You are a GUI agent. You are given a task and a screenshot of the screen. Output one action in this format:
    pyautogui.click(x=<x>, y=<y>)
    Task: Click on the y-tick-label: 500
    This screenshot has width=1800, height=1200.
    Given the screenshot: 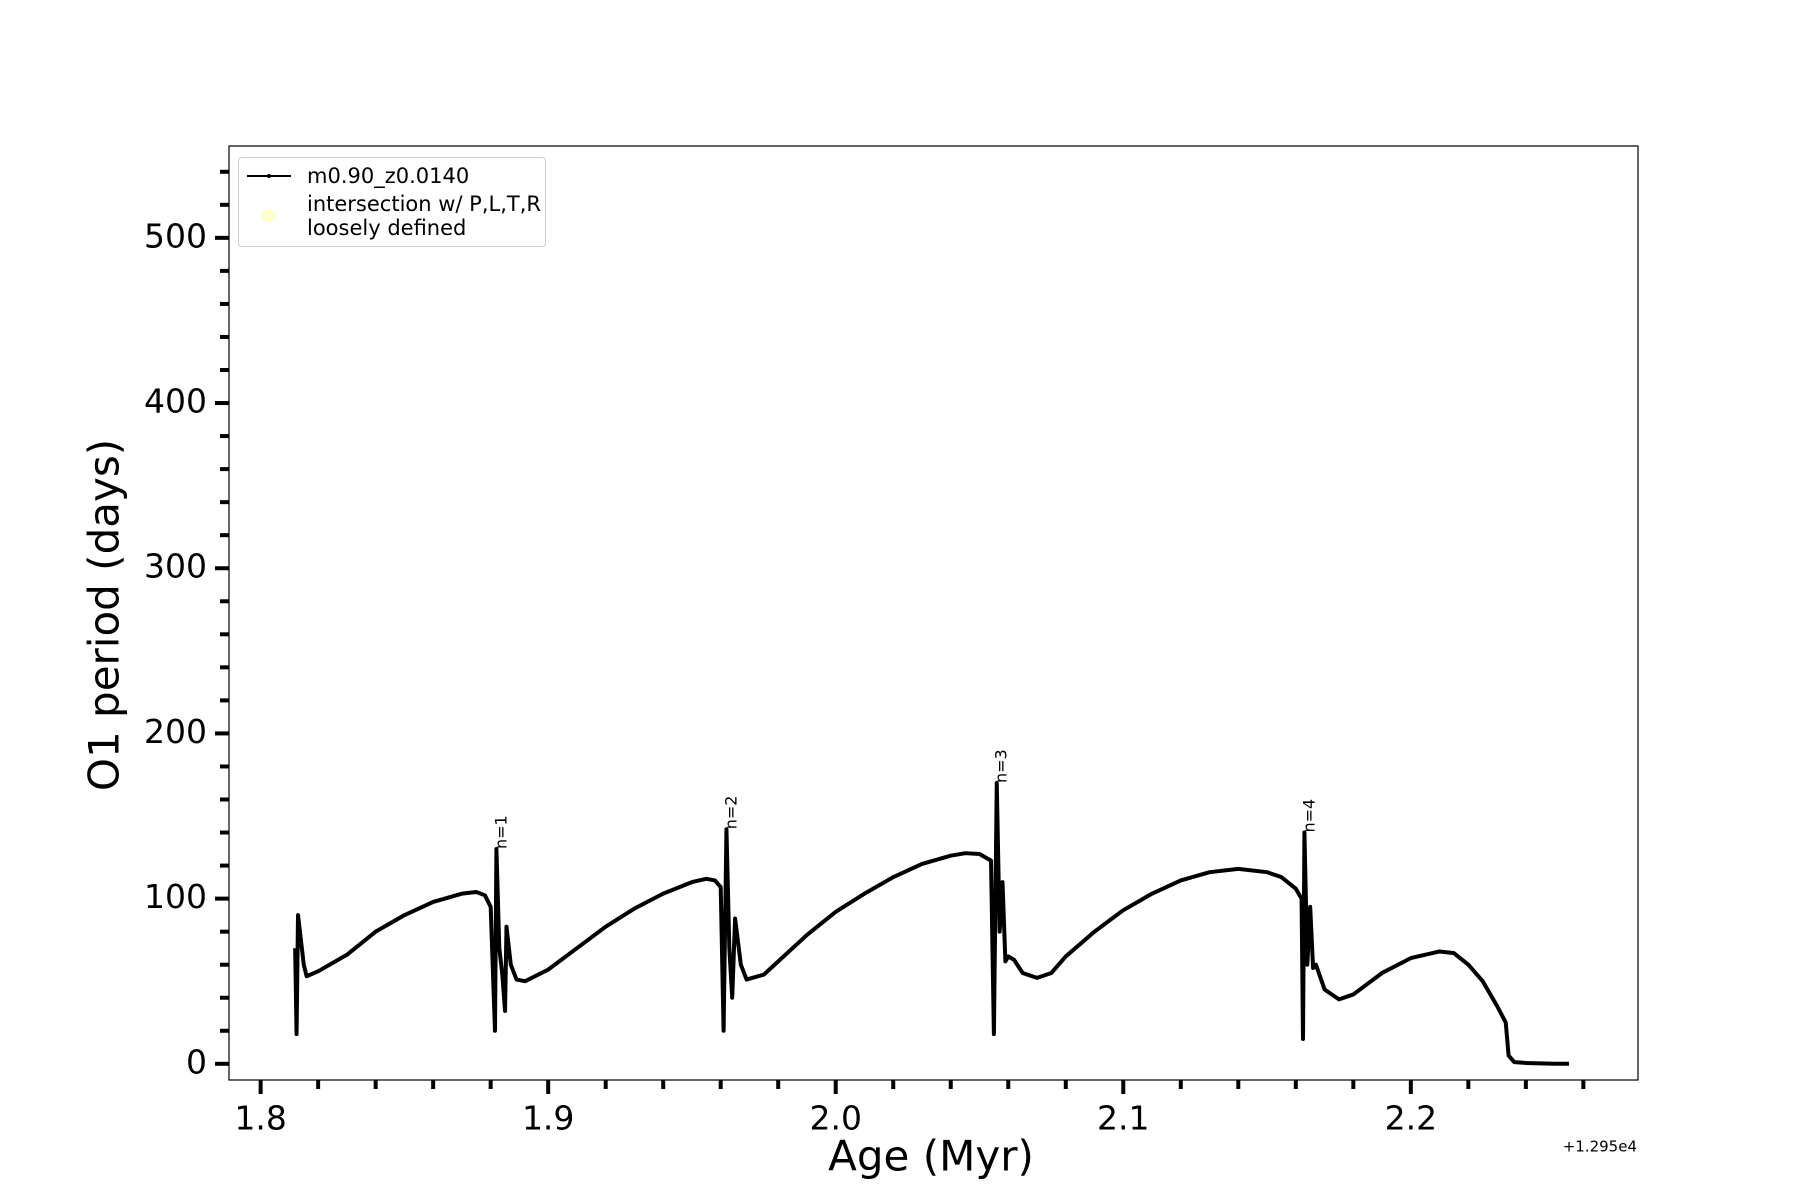 What is the action you would take?
    pyautogui.click(x=175, y=235)
    